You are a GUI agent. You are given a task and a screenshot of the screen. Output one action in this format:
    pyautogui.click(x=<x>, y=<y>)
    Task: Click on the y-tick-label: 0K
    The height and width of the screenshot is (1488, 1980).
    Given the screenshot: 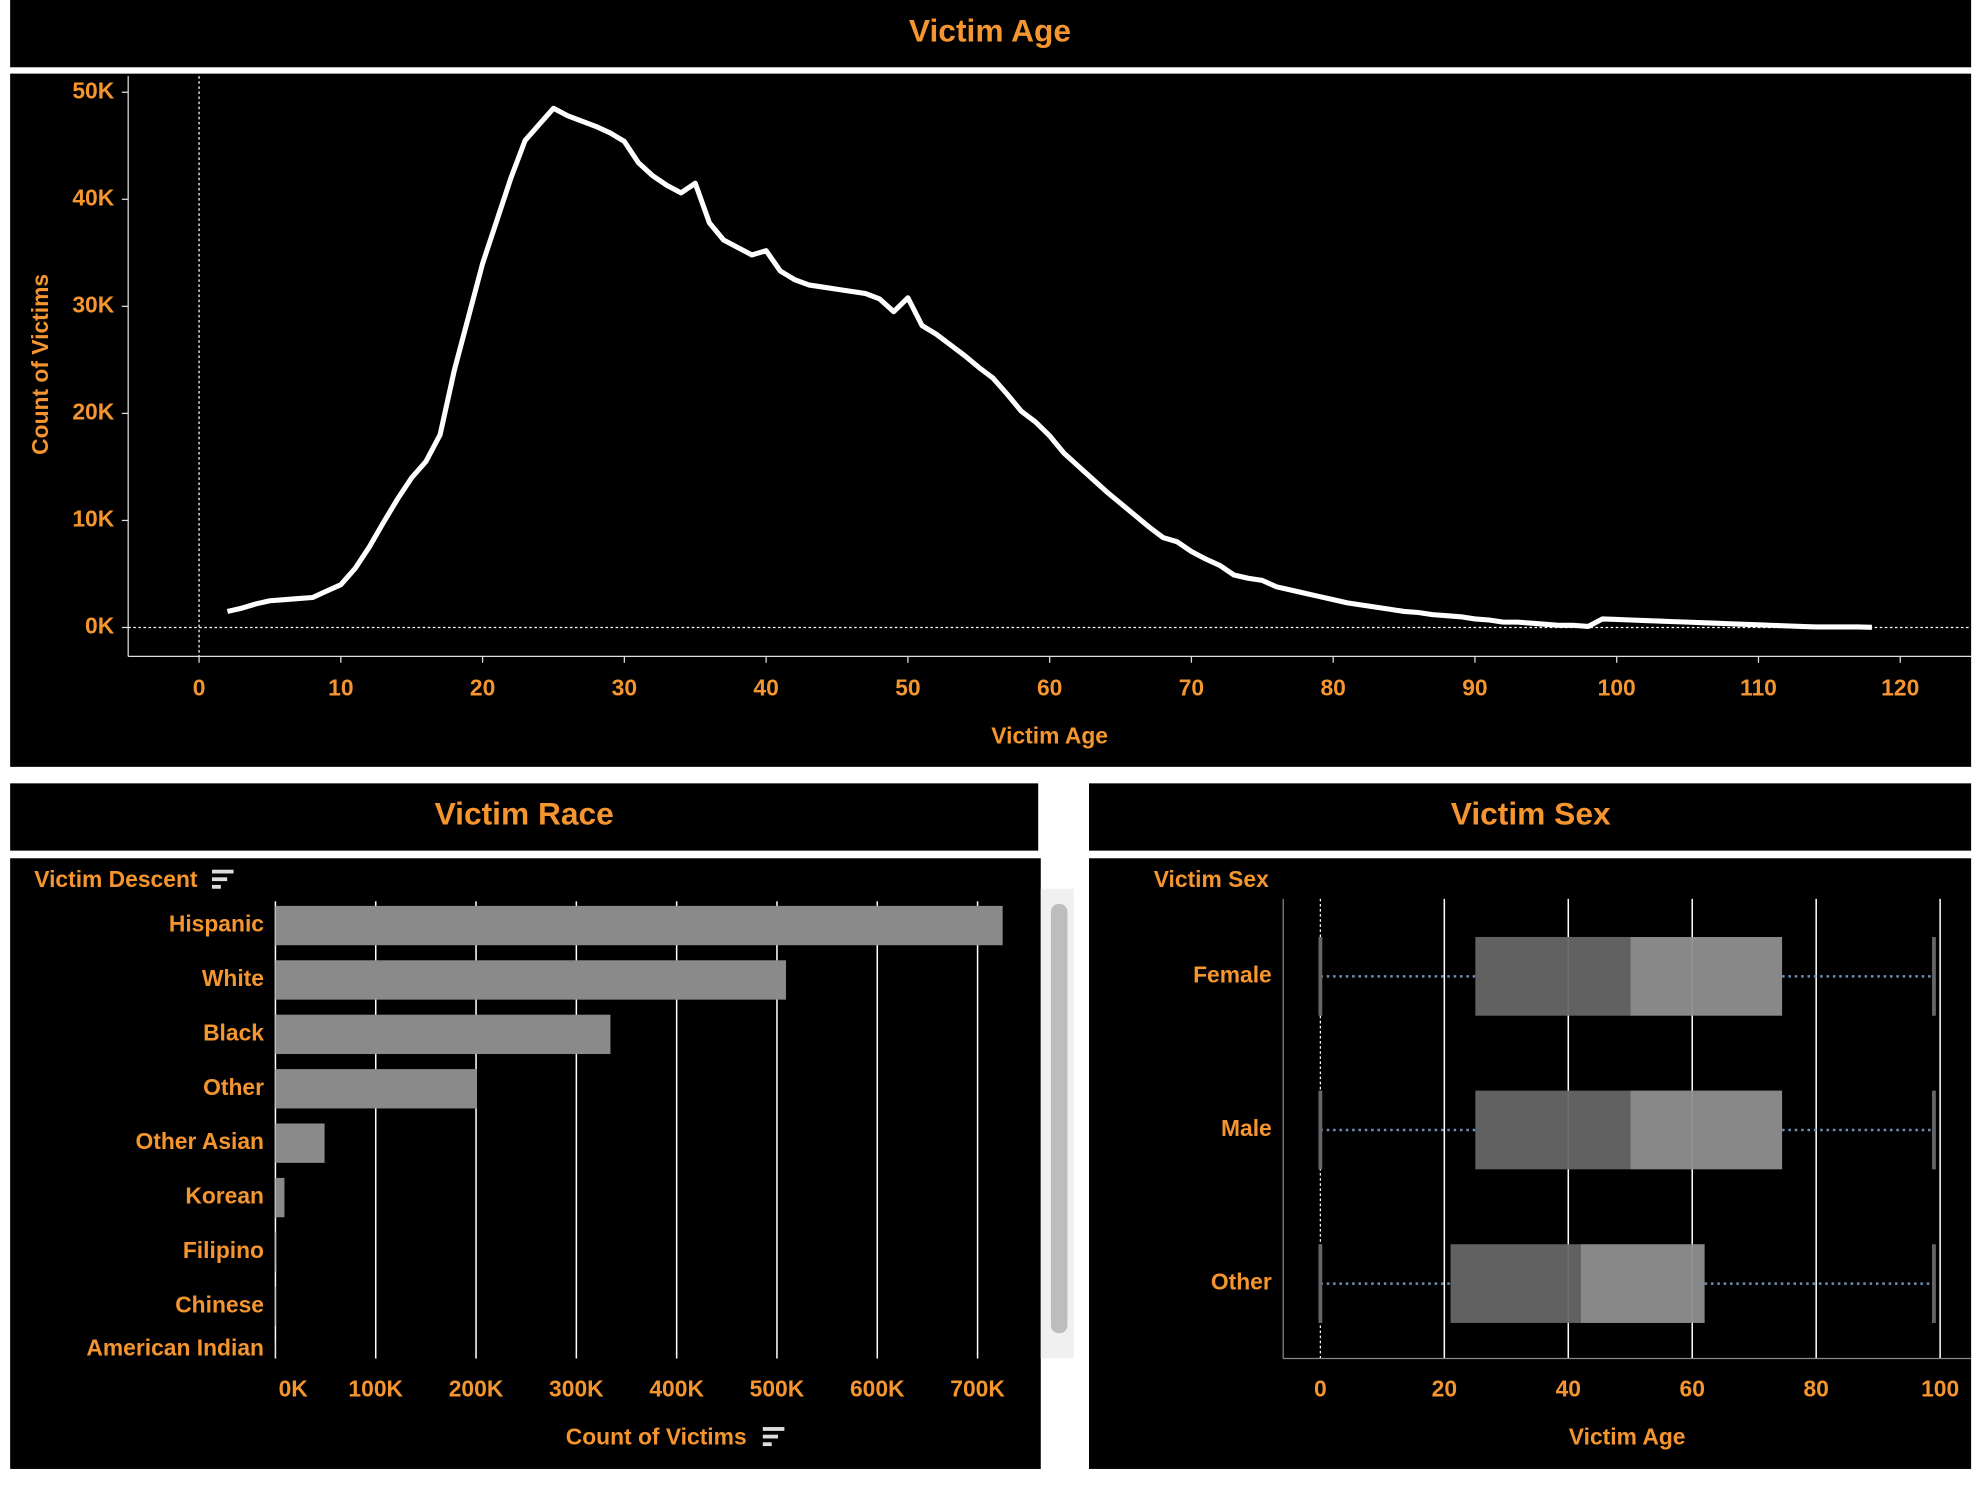 What is the action you would take?
    pyautogui.click(x=100, y=626)
    